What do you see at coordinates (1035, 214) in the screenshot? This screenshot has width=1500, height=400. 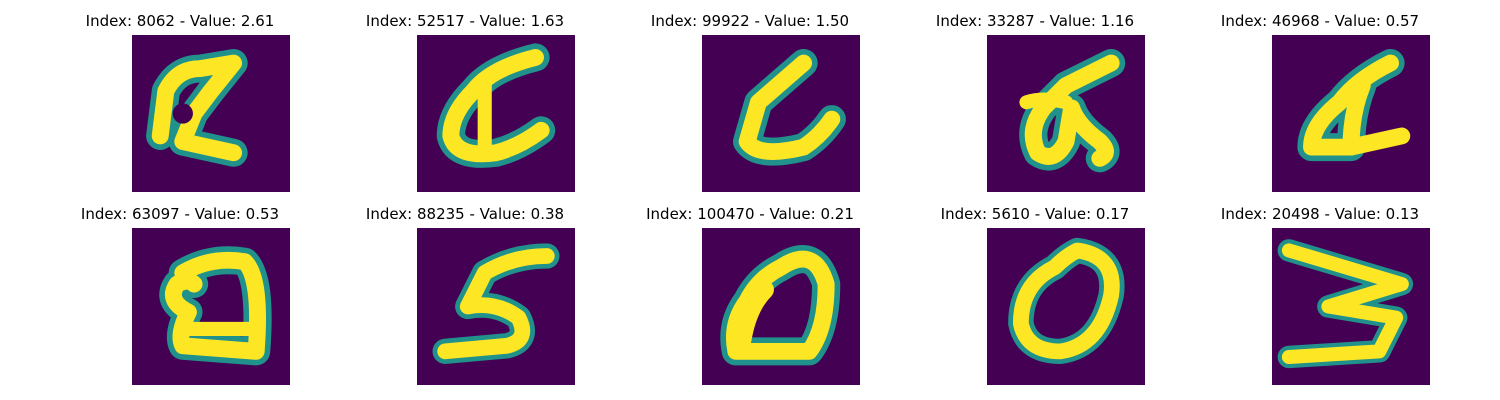 I see `panel-title: Index: 5610 - Value: 0.17` at bounding box center [1035, 214].